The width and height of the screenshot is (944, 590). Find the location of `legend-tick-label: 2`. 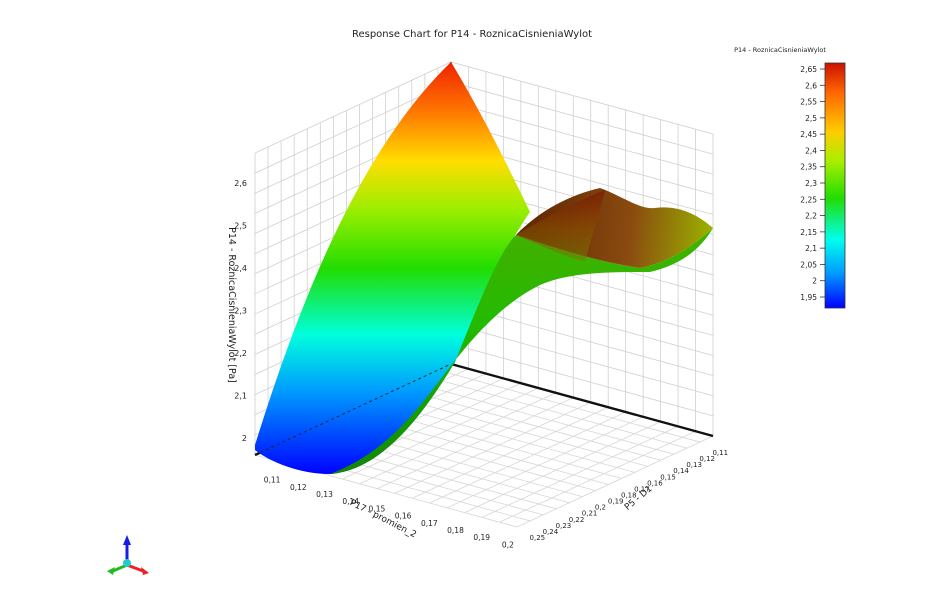

legend-tick-label: 2 is located at coordinates (814, 281).